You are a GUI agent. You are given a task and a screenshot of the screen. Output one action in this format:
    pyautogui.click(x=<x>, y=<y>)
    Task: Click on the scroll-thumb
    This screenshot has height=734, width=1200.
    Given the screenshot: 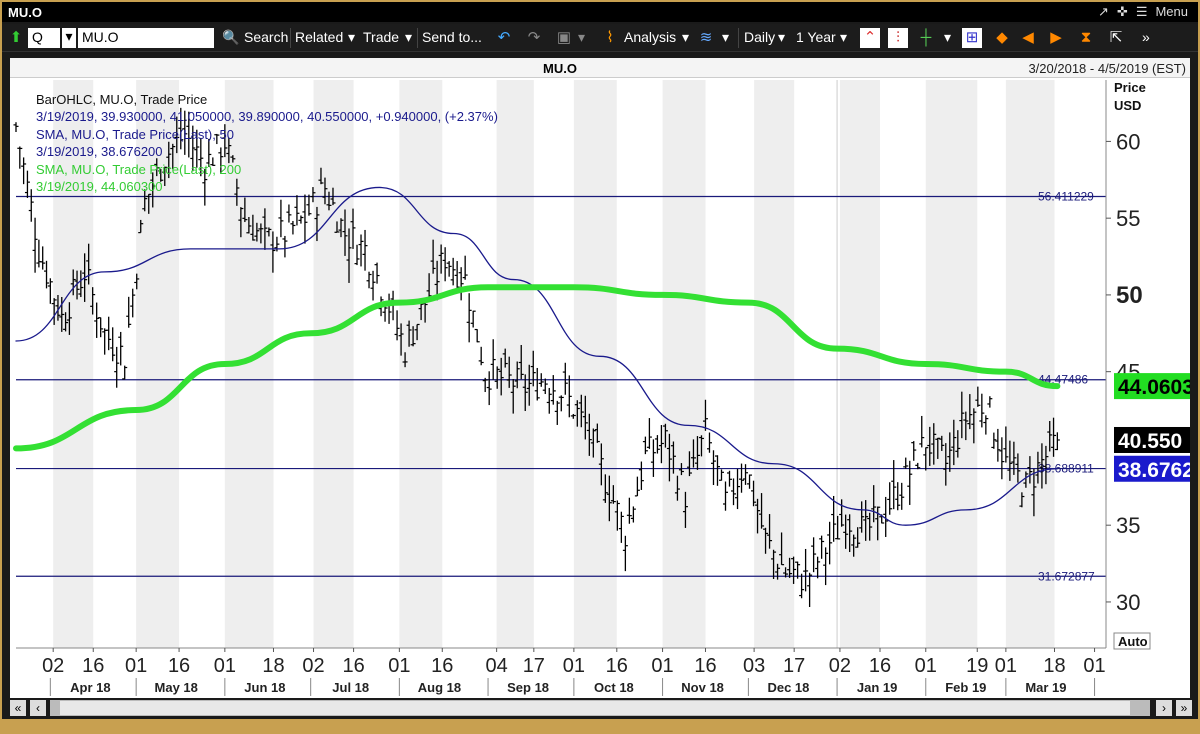 What is the action you would take?
    pyautogui.click(x=595, y=708)
    